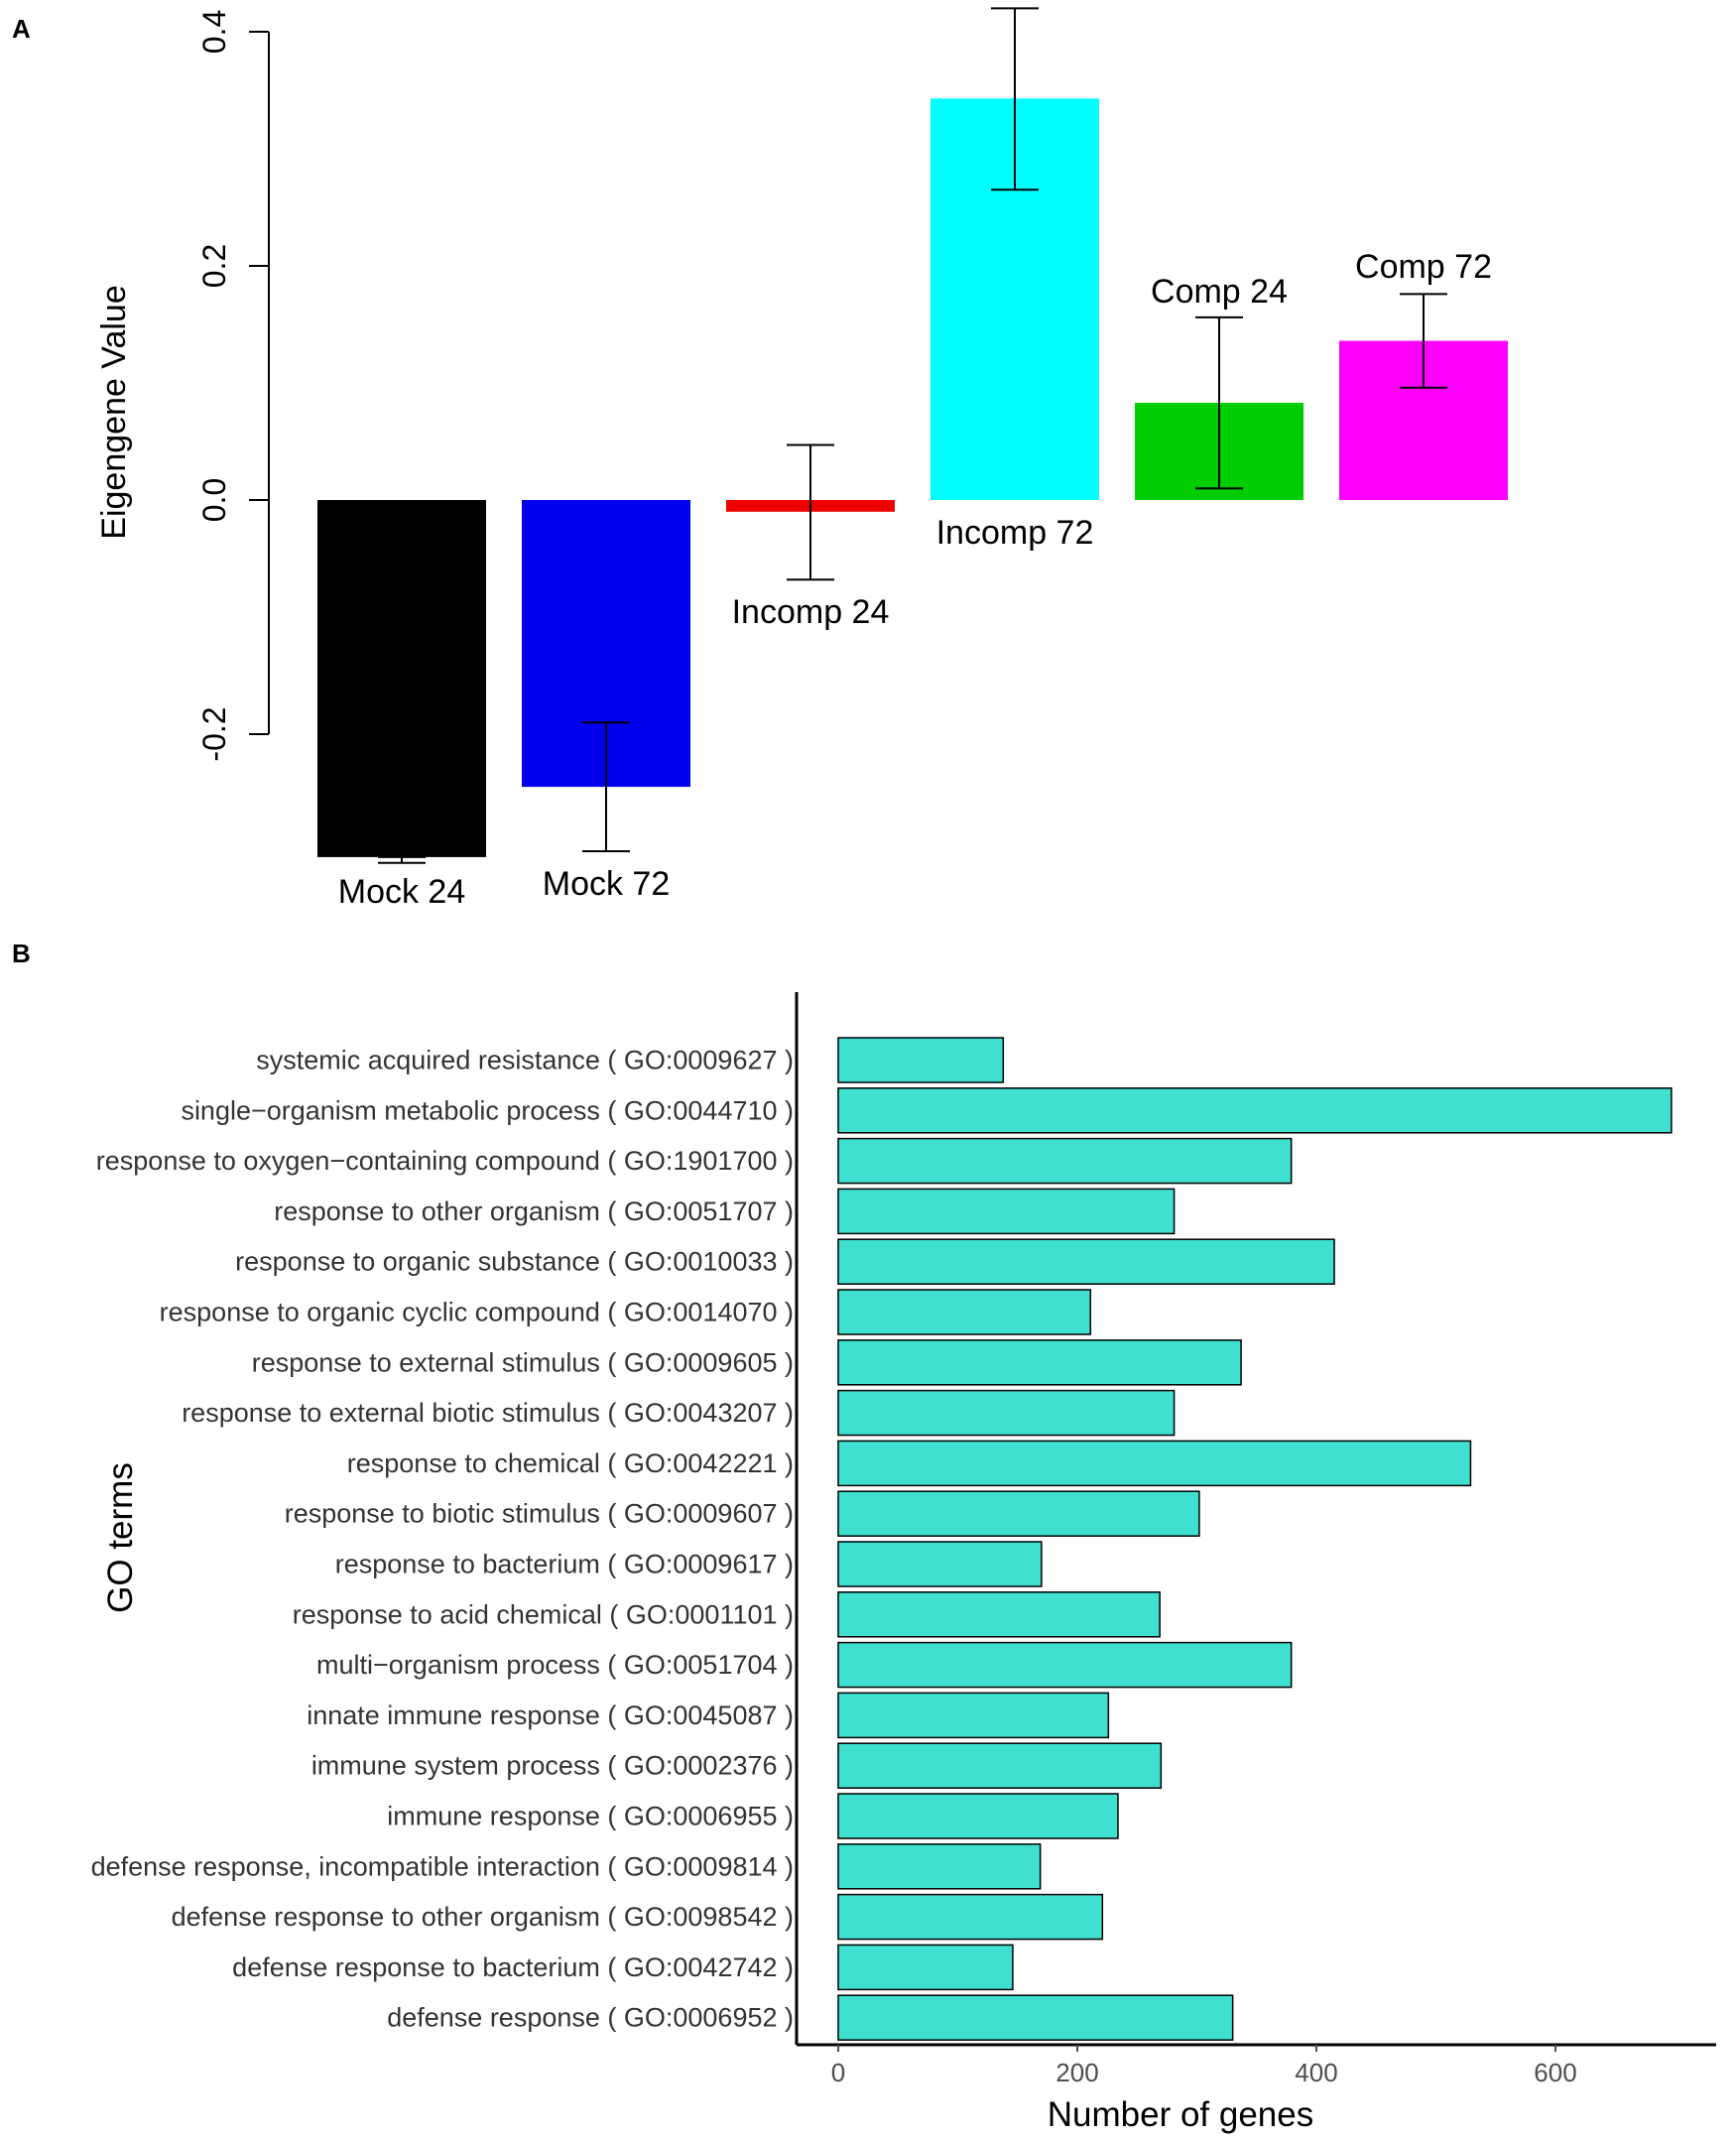 The height and width of the screenshot is (2139, 1736). What do you see at coordinates (214, 32) in the screenshot?
I see `a-y-tick-label: 0.4` at bounding box center [214, 32].